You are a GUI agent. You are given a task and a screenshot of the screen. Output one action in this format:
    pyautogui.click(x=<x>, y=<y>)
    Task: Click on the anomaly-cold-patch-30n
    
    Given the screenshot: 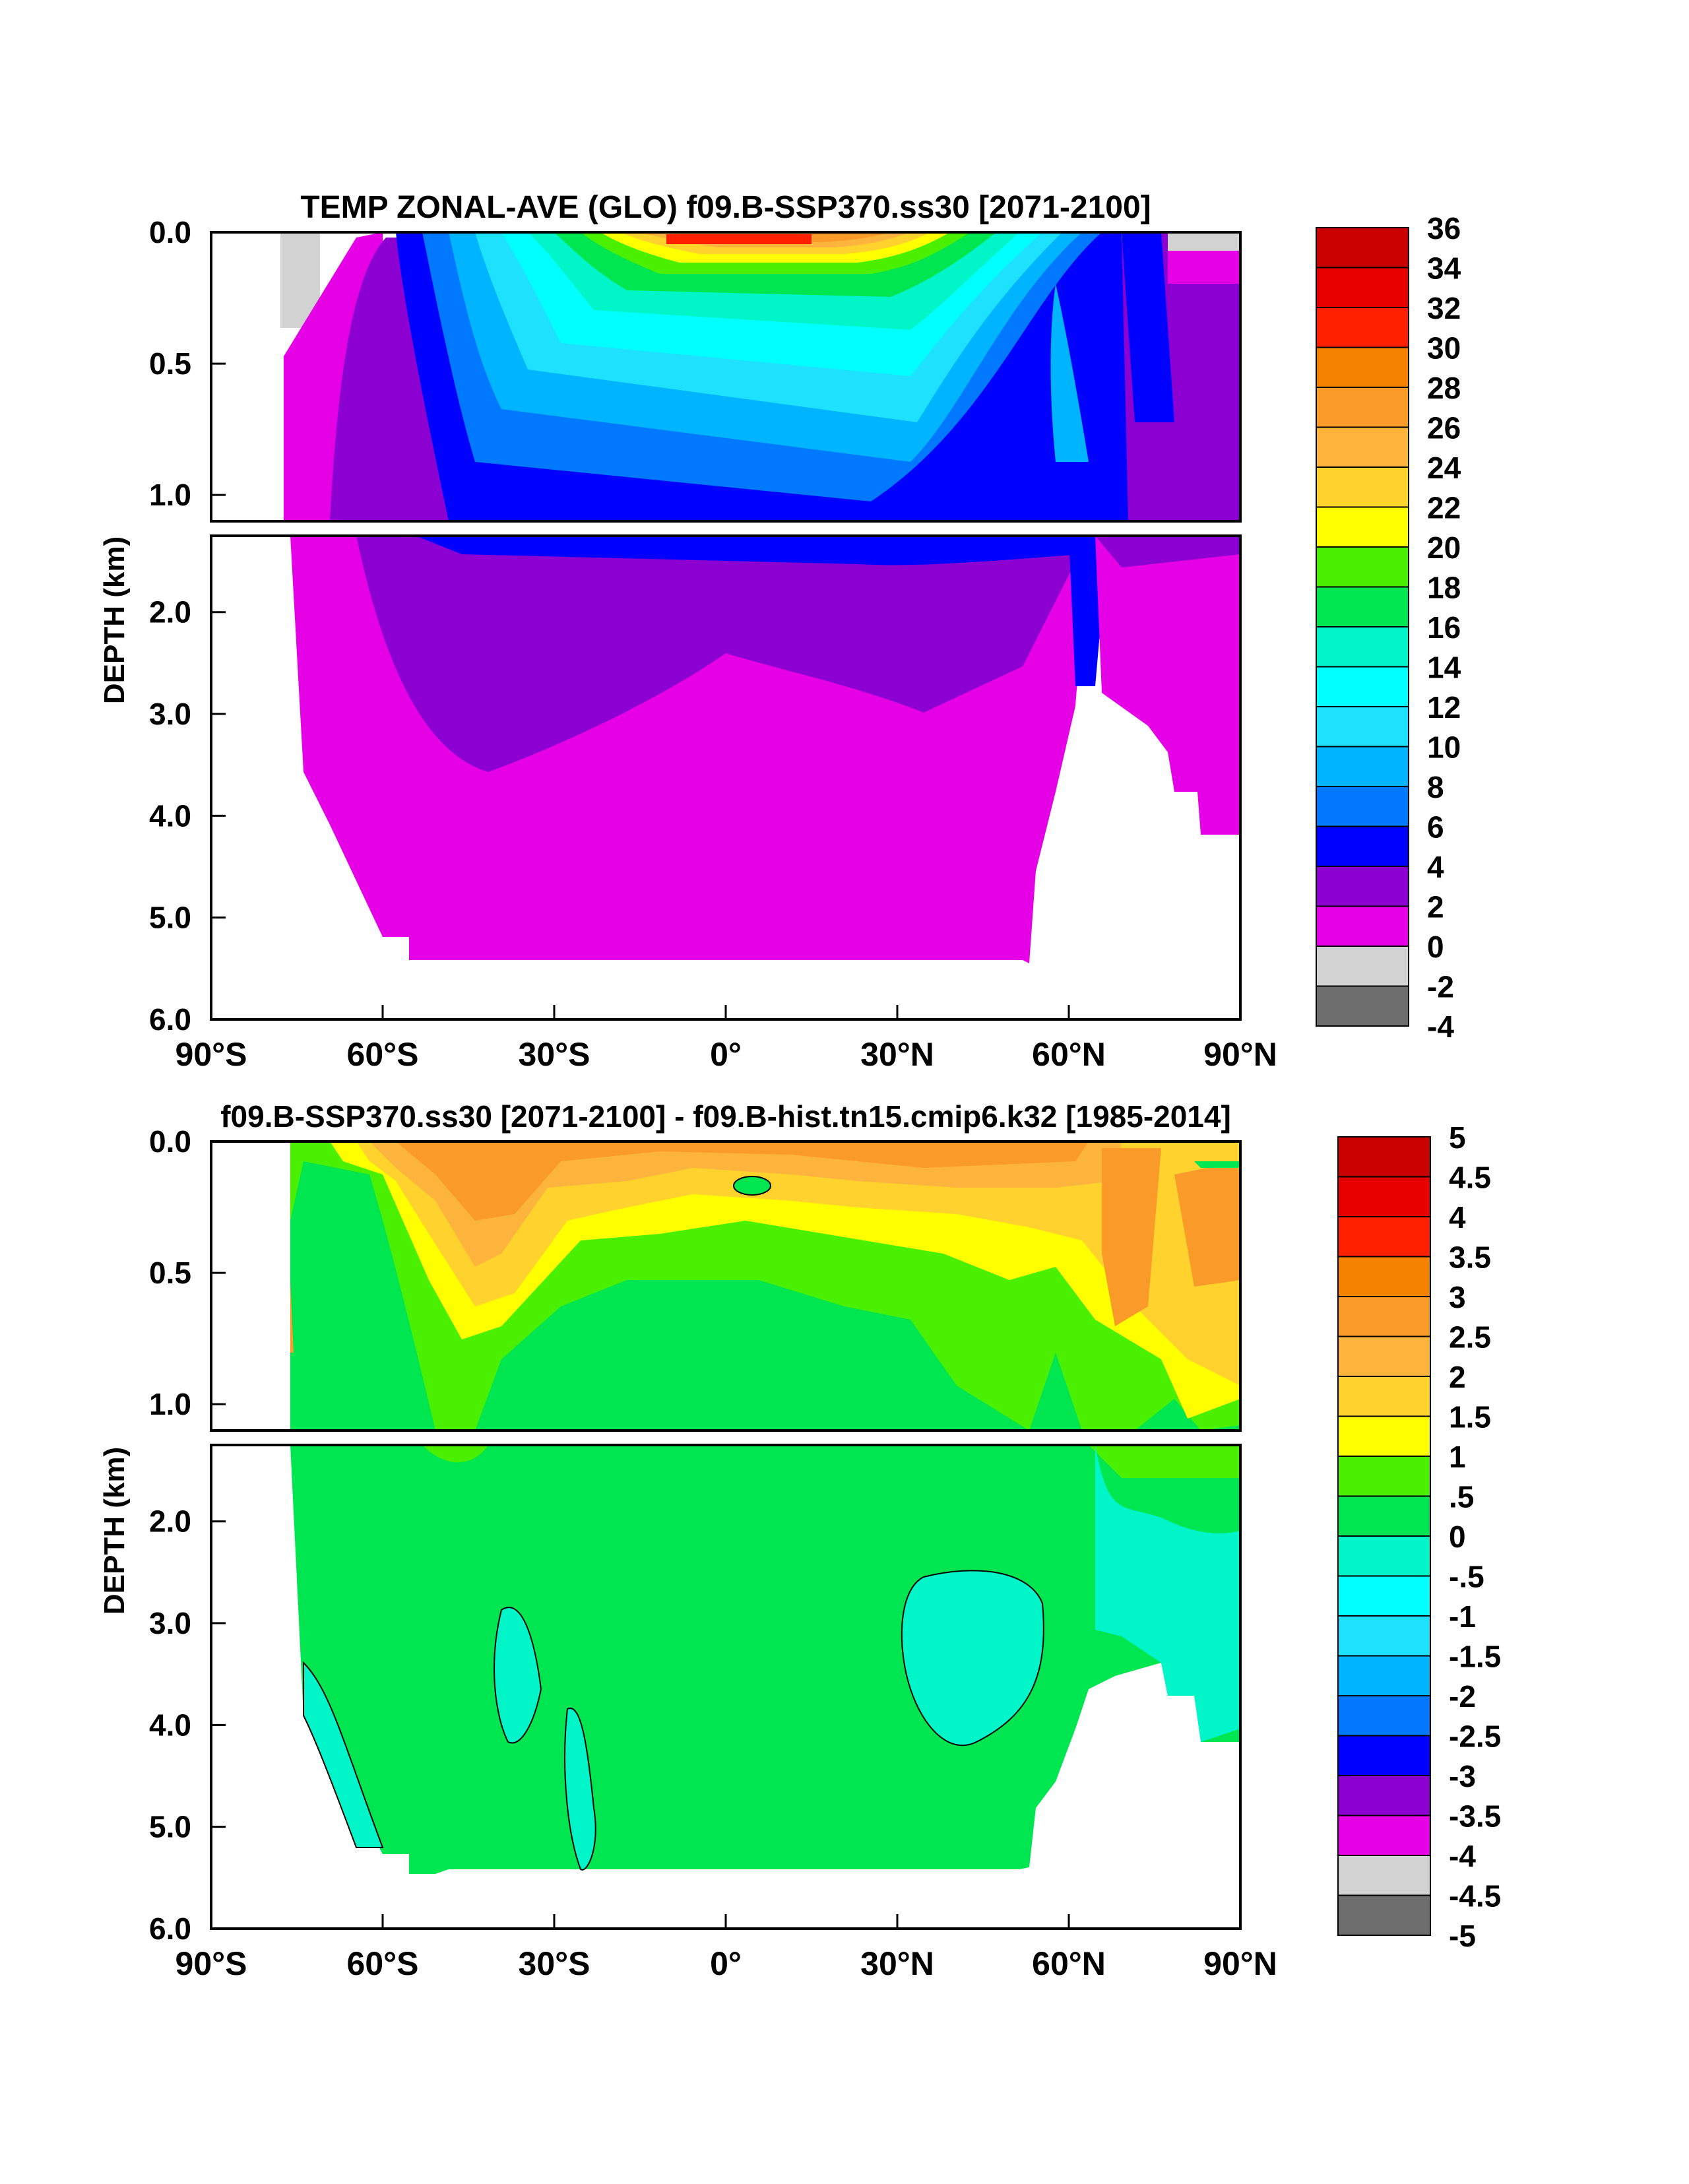 What is the action you would take?
    pyautogui.click(x=972, y=1658)
    